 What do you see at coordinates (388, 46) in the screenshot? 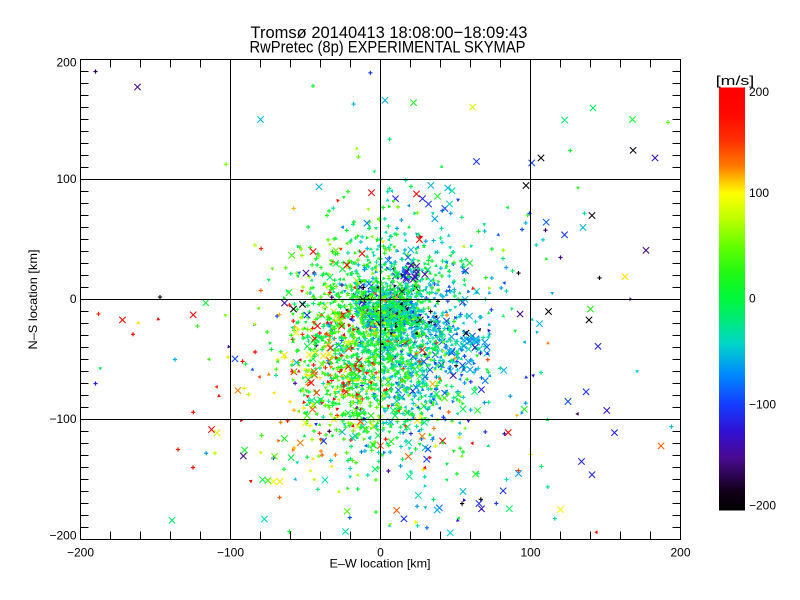
I see `svg-text:RwPretec (8p) EXPERIMENTAL SKY: RwPretec (8p) EXPERIMENTAL SKYMAP` at bounding box center [388, 46].